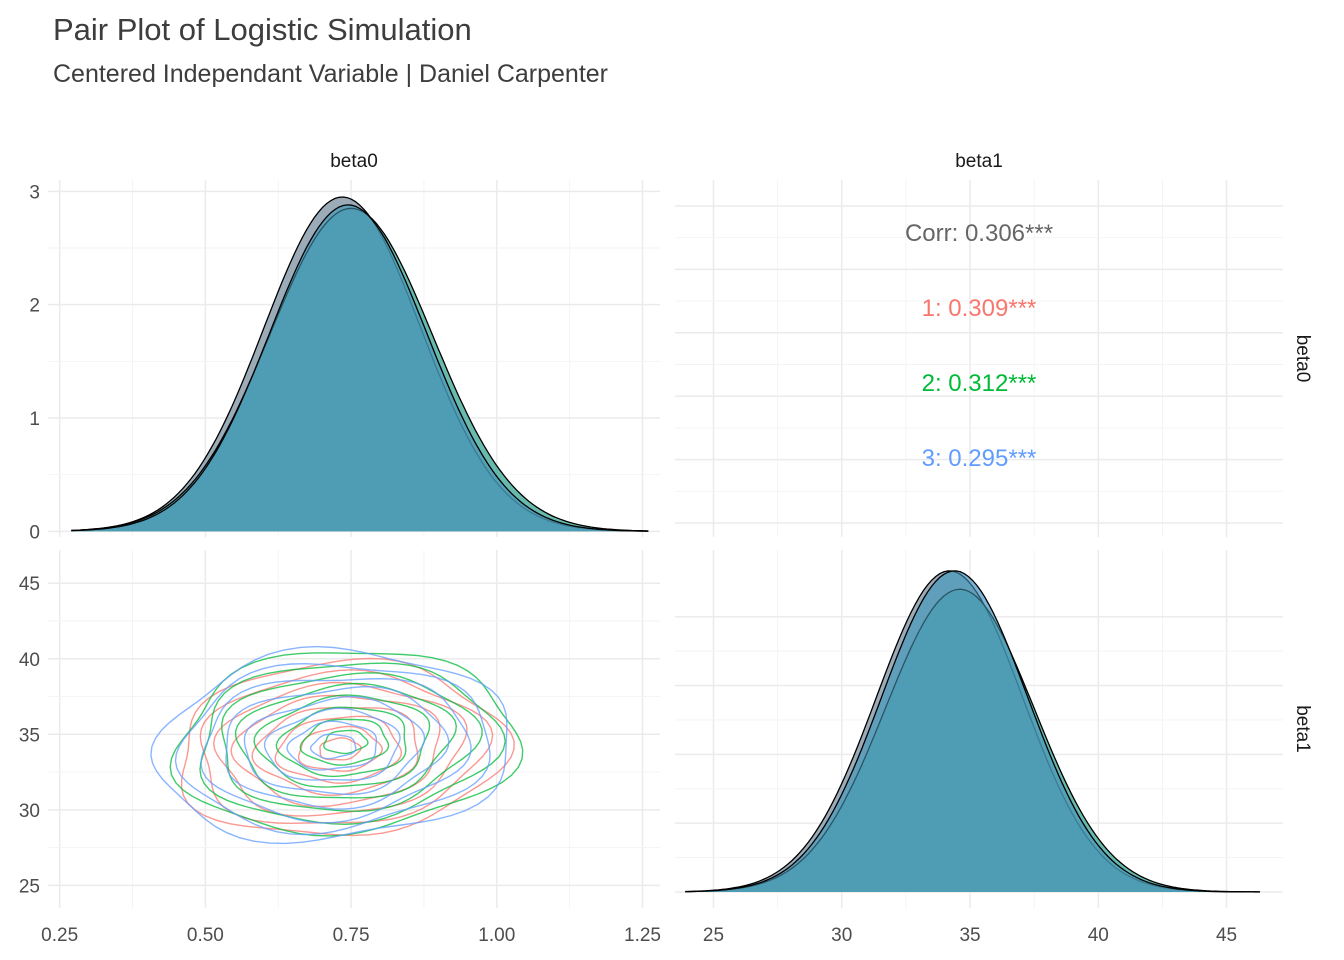 This screenshot has width=1344, height=960. Describe the element at coordinates (1098, 935) in the screenshot. I see `x-tick-label-beta1: 40` at that location.